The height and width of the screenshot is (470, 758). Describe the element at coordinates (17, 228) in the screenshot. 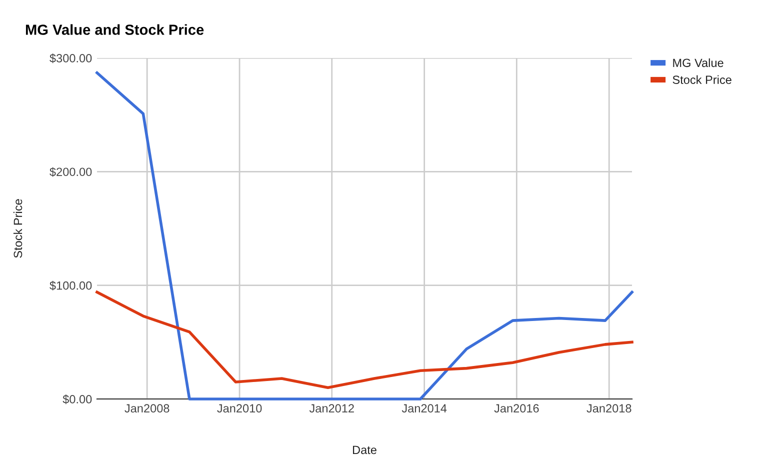

I see `y-axis-title: Stock Price` at that location.